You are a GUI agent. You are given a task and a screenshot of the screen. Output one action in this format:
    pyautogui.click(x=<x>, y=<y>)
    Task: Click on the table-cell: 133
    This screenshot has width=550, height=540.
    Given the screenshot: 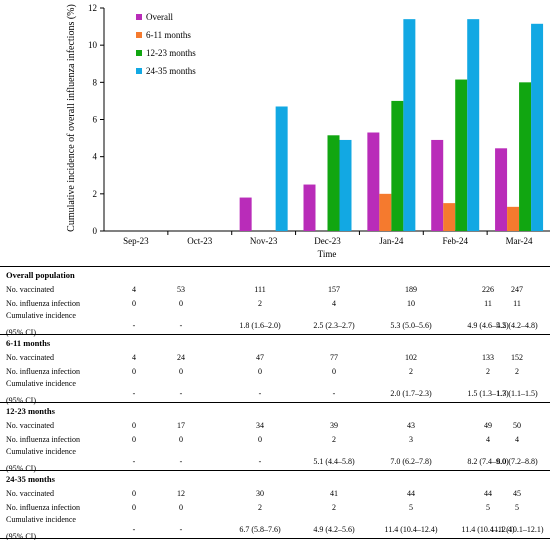 What is the action you would take?
    pyautogui.click(x=488, y=357)
    